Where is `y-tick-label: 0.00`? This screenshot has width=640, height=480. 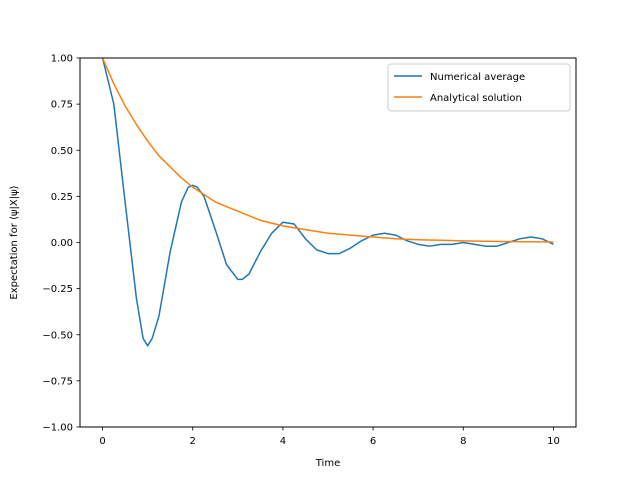
y-tick-label: 0.00 is located at coordinates (62, 243).